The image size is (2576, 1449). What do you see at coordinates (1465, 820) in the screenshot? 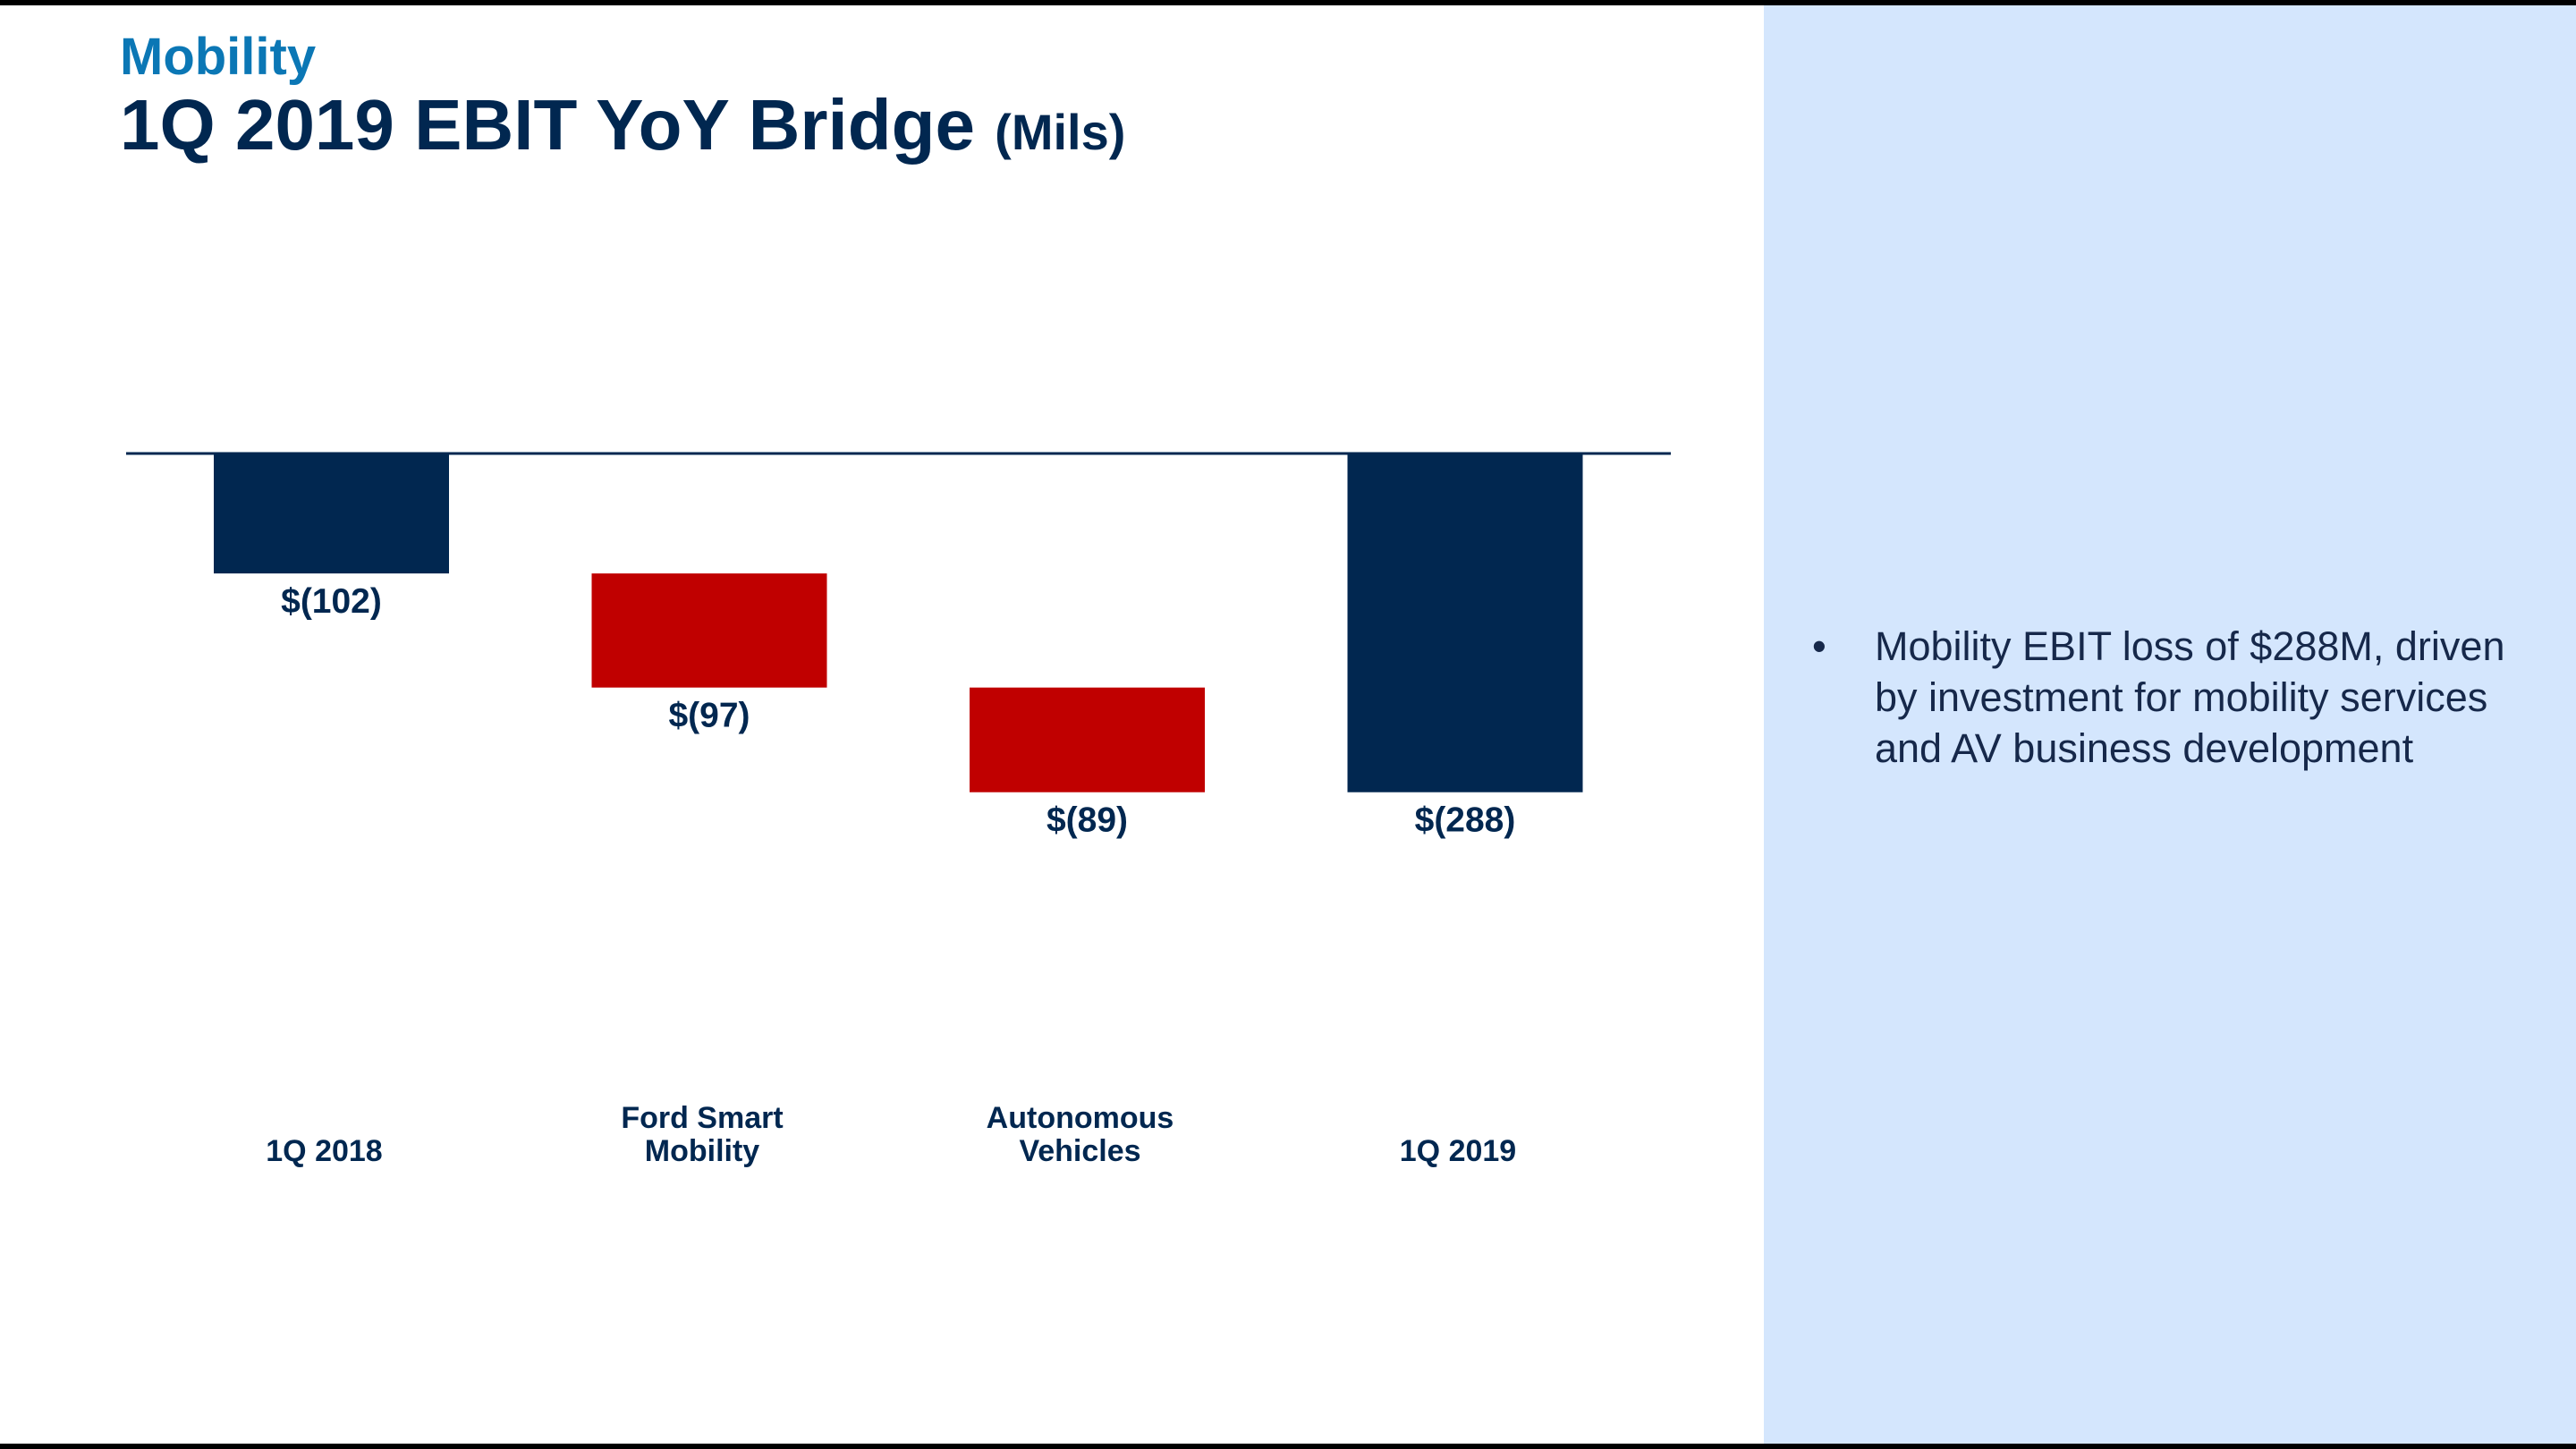
I see `data-label: $(288)` at bounding box center [1465, 820].